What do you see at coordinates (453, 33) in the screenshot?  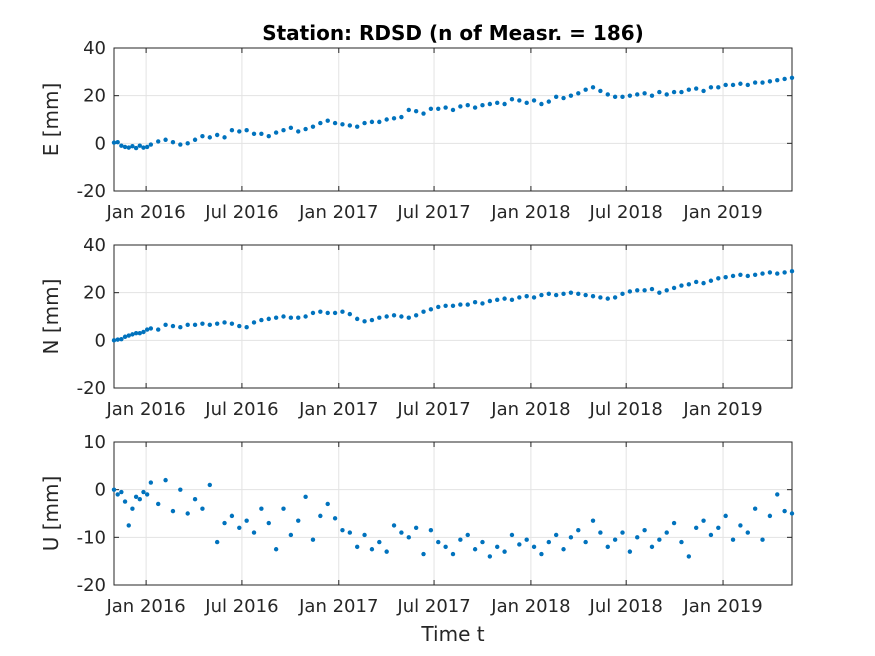 I see `chart-title: Station: RDSD (n of Measr. = 186)` at bounding box center [453, 33].